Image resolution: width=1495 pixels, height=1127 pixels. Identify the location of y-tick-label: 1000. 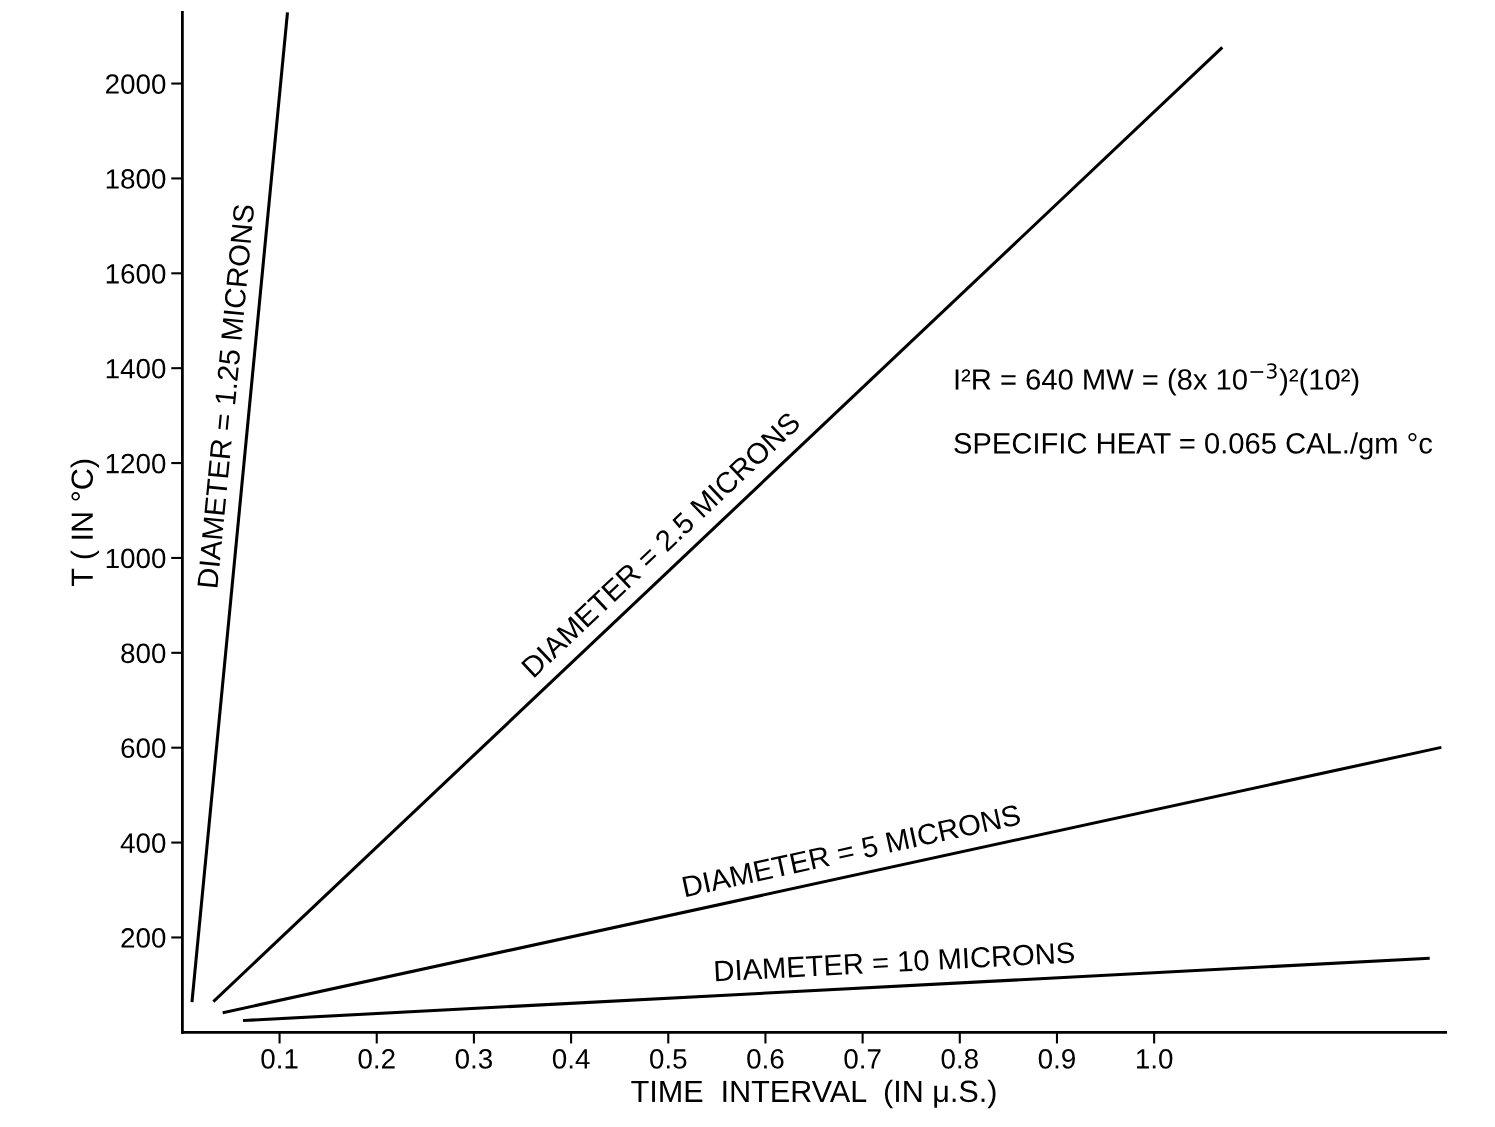
(136, 558).